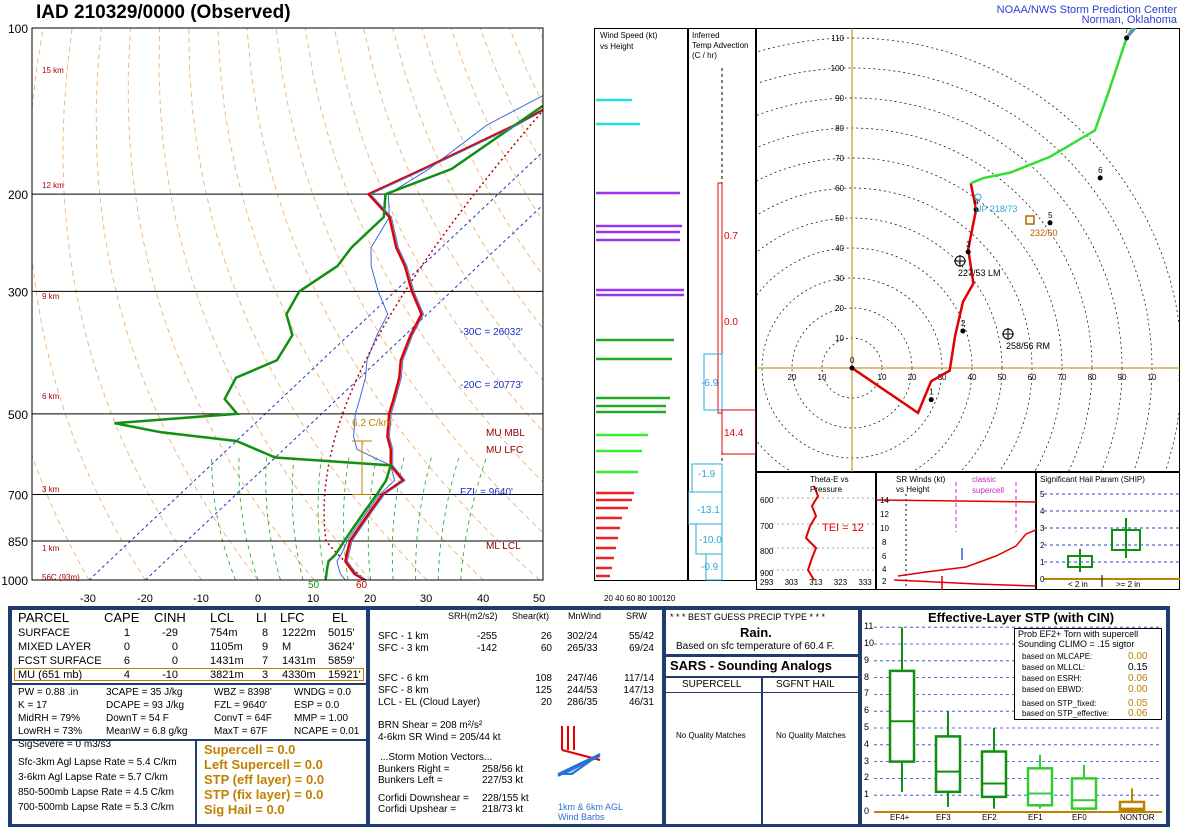 The width and height of the screenshot is (1183, 827). Describe the element at coordinates (869, 643) in the screenshot. I see `stp-y-tick: 10` at that location.